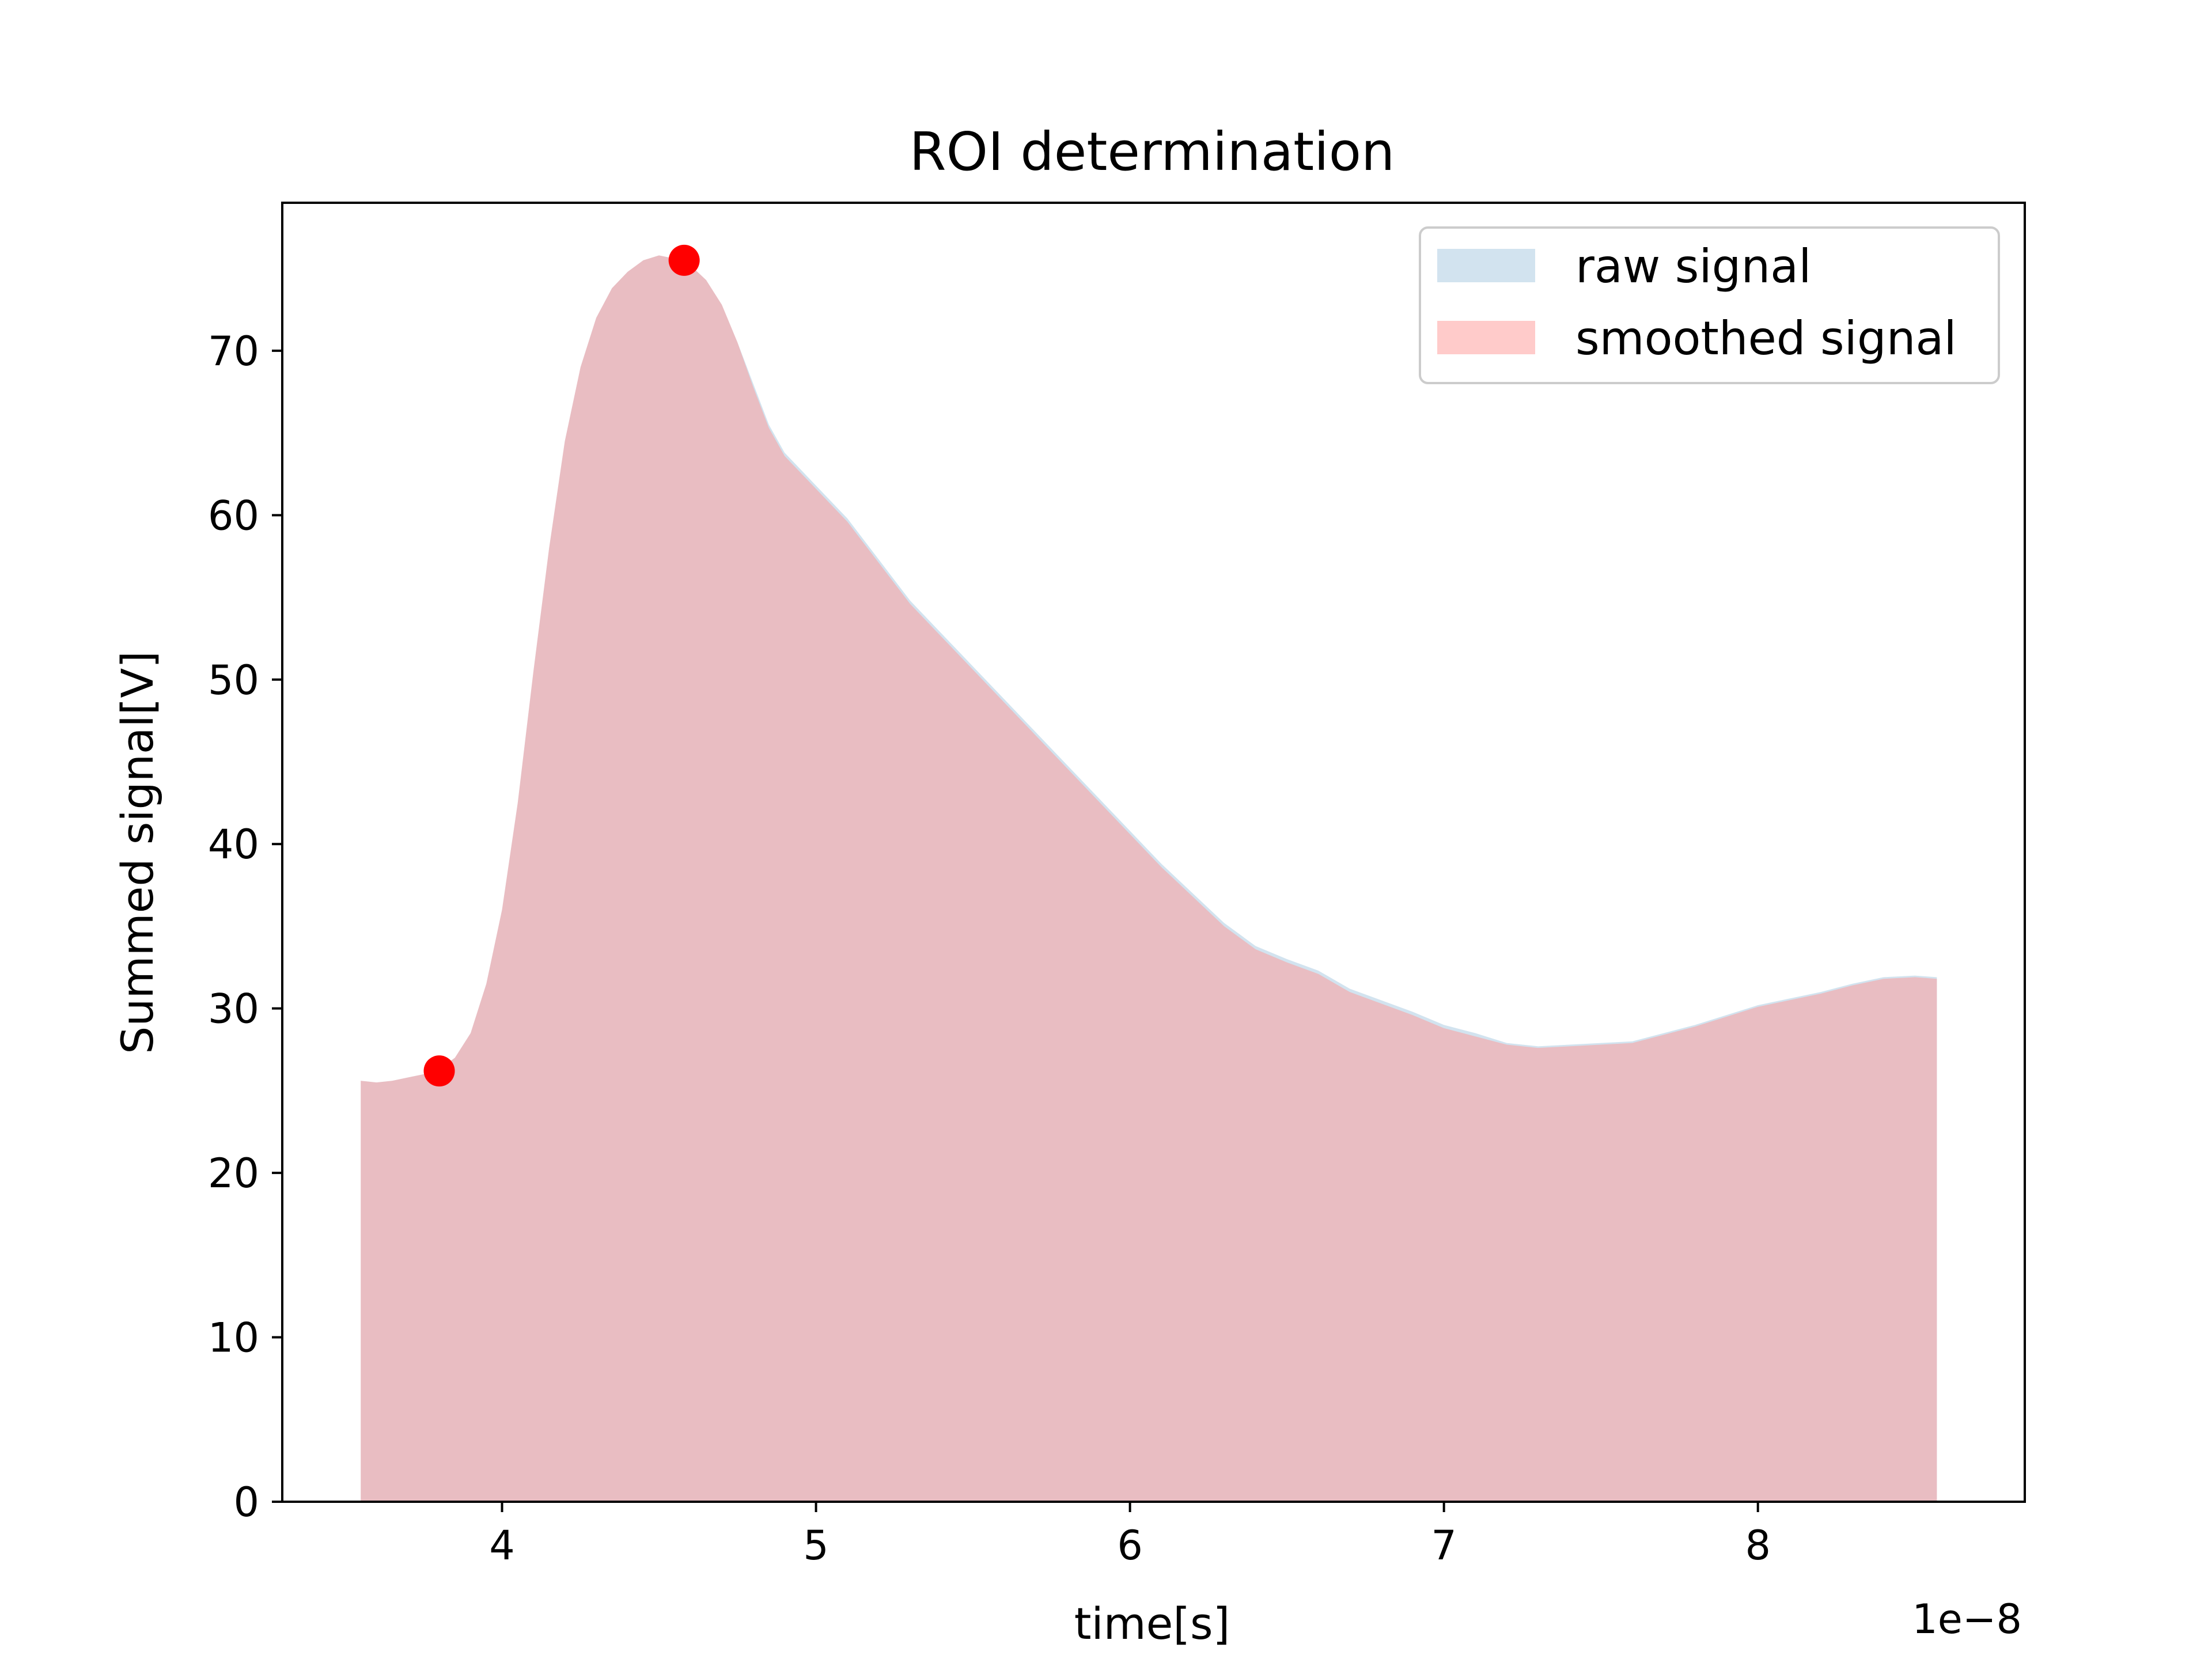 The image size is (2212, 1659). I want to click on legend: raw signal smoothed signal, so click(1709, 305).